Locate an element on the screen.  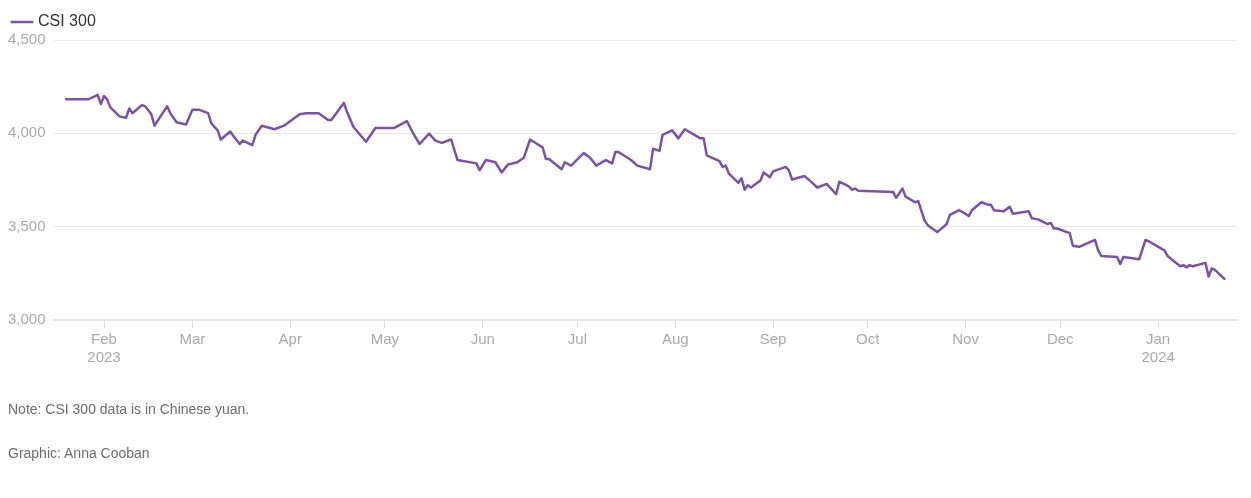
x-tick-label: Jul is located at coordinates (577, 339).